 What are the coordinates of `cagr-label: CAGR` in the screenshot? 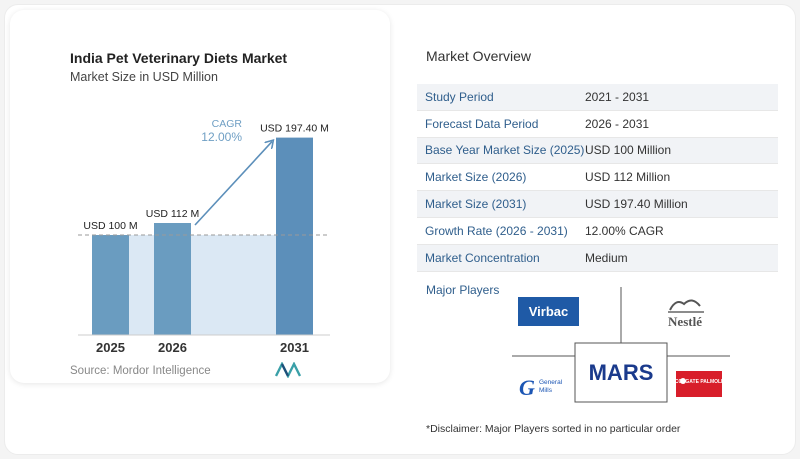 It's located at (227, 124).